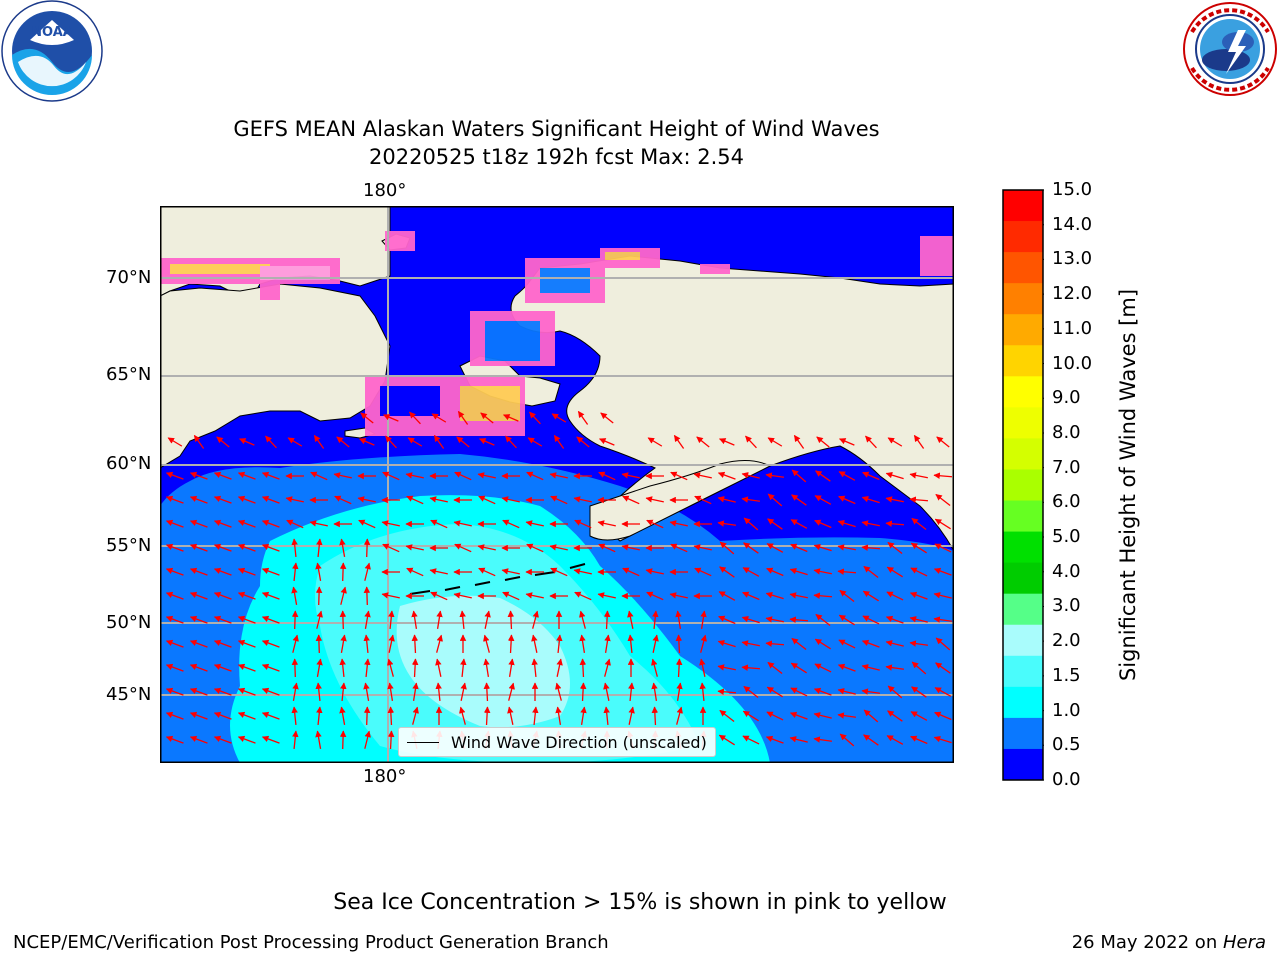  What do you see at coordinates (1072, 189) in the screenshot?
I see `colorbar-tick-label: 15.0` at bounding box center [1072, 189].